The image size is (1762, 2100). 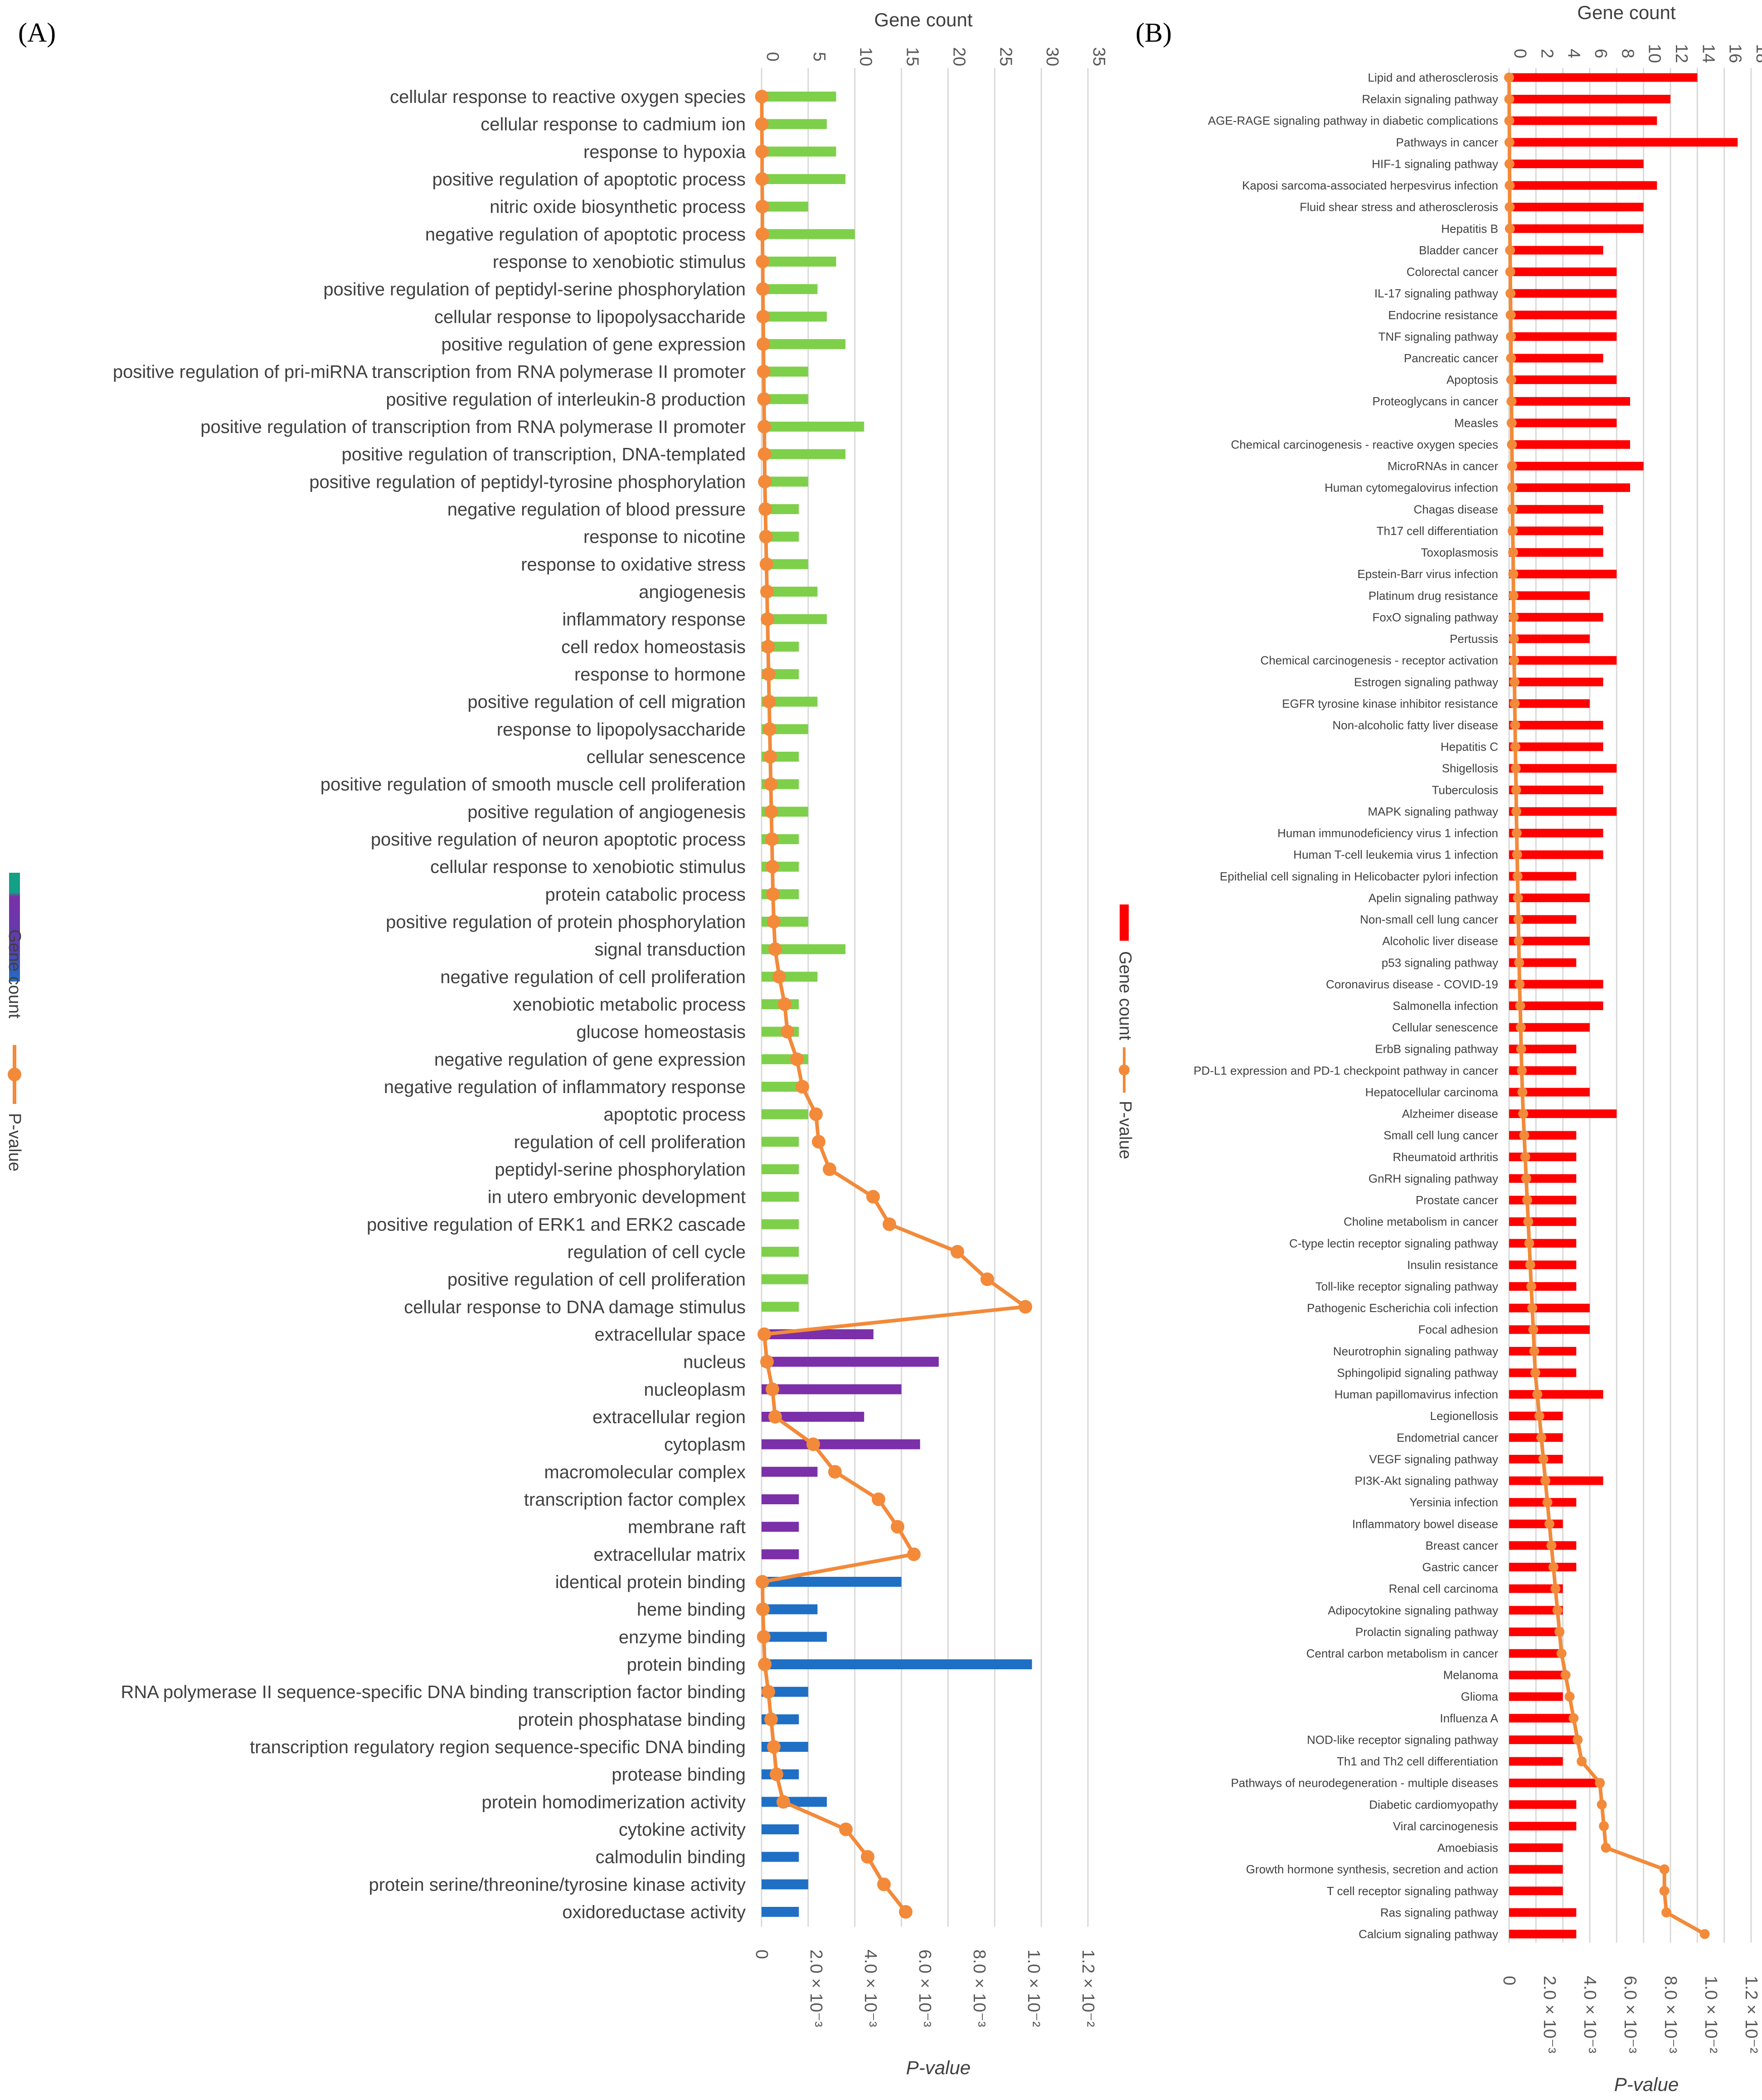 What do you see at coordinates (767, 591) in the screenshot?
I see `pvalue-point-angiogenesis` at bounding box center [767, 591].